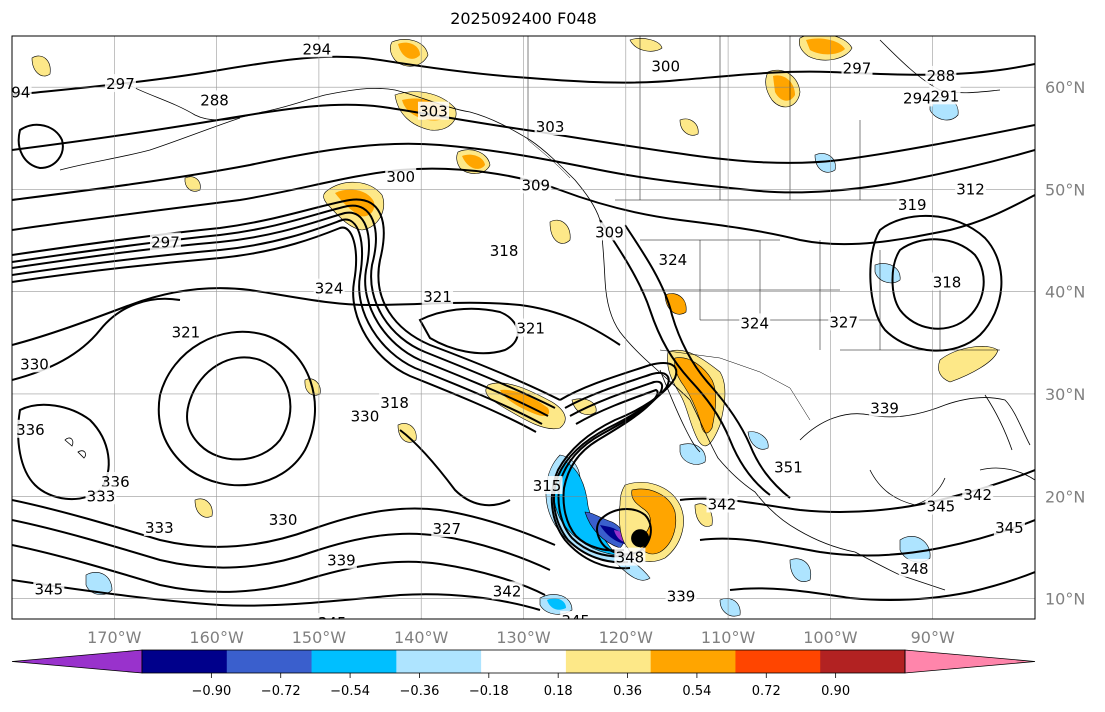 Image resolution: width=1105 pixels, height=712 pixels. Describe the element at coordinates (523, 637) in the screenshot. I see `lon-tick-label: 130°W` at that location.